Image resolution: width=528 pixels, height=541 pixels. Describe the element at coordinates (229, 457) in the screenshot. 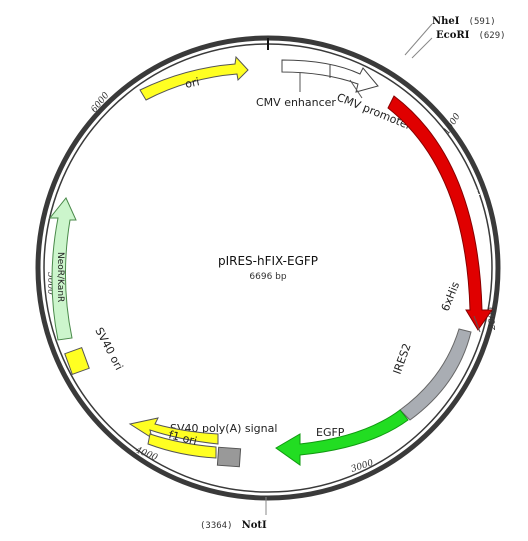

I see `sv40-polya-block` at that location.